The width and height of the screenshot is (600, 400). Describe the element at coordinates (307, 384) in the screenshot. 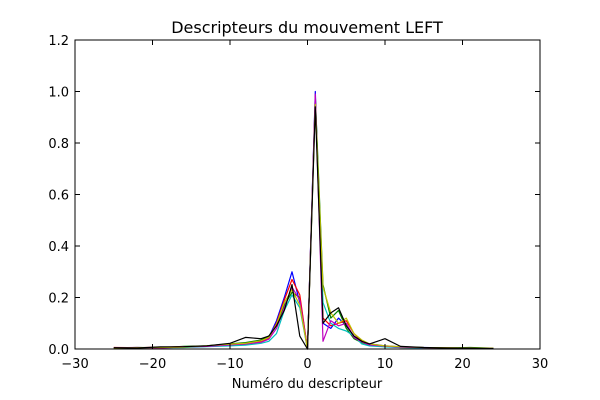

I see `x-axis-label: Numéro du descripteur` at that location.